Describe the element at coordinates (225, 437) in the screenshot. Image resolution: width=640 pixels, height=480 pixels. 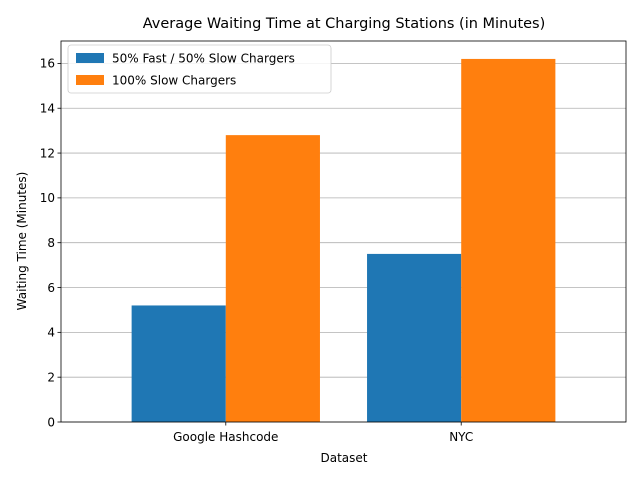
I see `x-tick-label: Google Hashcode` at that location.